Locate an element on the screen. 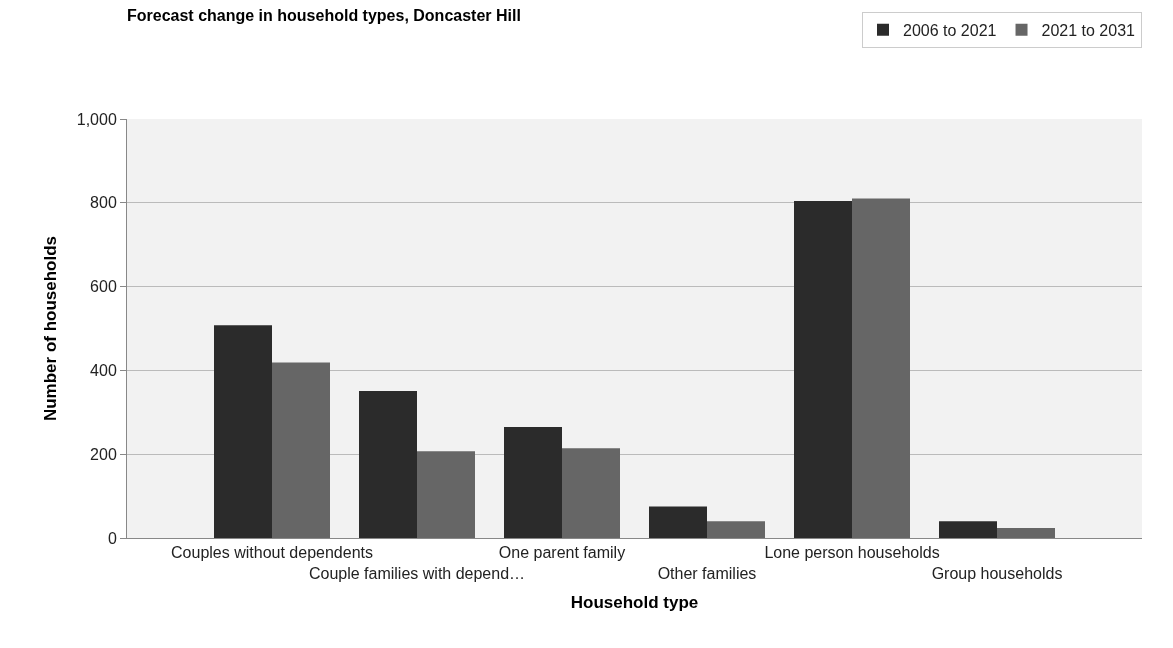 The height and width of the screenshot is (648, 1173). x-tick-label: Group households is located at coordinates (997, 573).